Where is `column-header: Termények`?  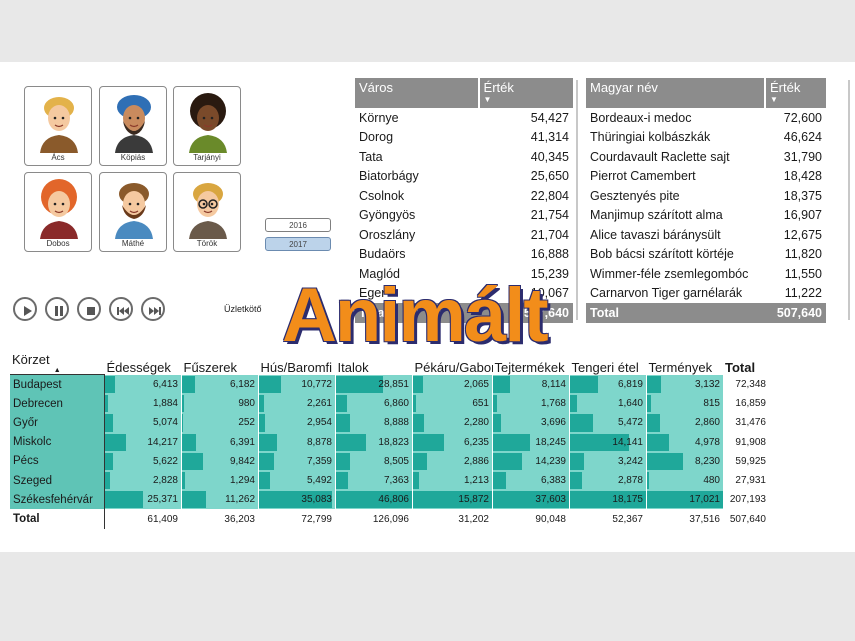 column-header: Termények is located at coordinates (680, 367).